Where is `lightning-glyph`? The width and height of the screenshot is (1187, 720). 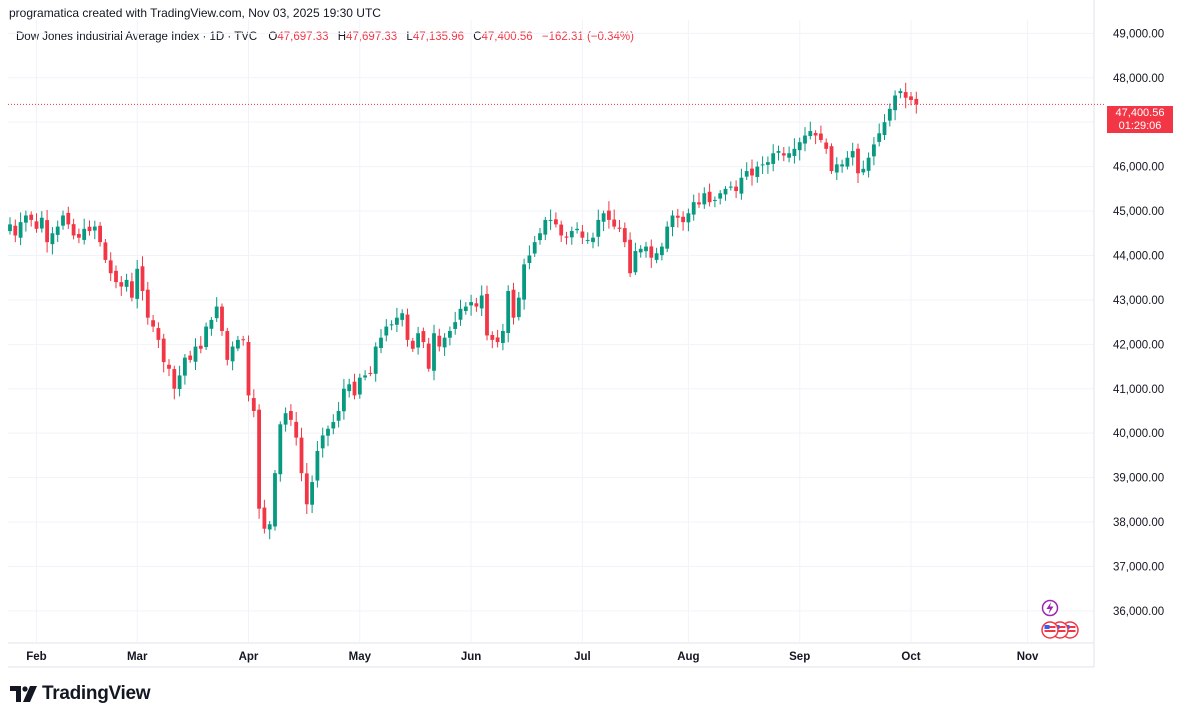 lightning-glyph is located at coordinates (1050, 608).